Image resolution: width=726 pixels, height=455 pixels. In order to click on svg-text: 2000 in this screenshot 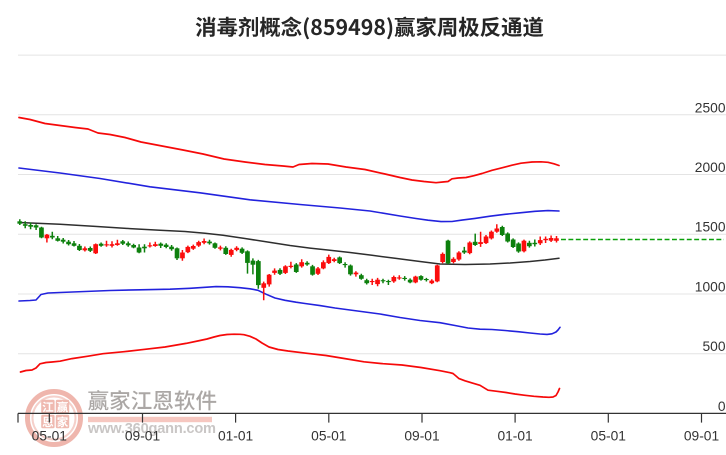, I will do `click(710, 167)`.